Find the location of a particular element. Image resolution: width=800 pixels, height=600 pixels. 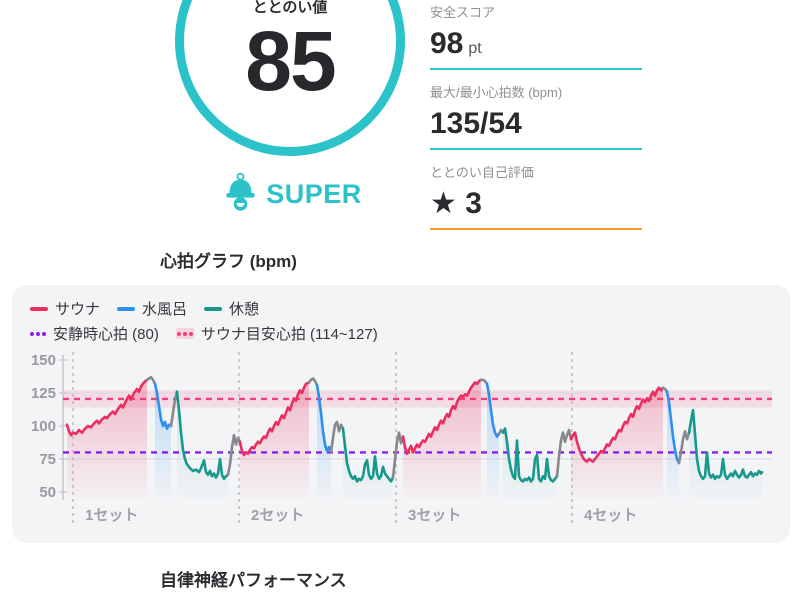

super-badge: SUPER is located at coordinates (293, 194).